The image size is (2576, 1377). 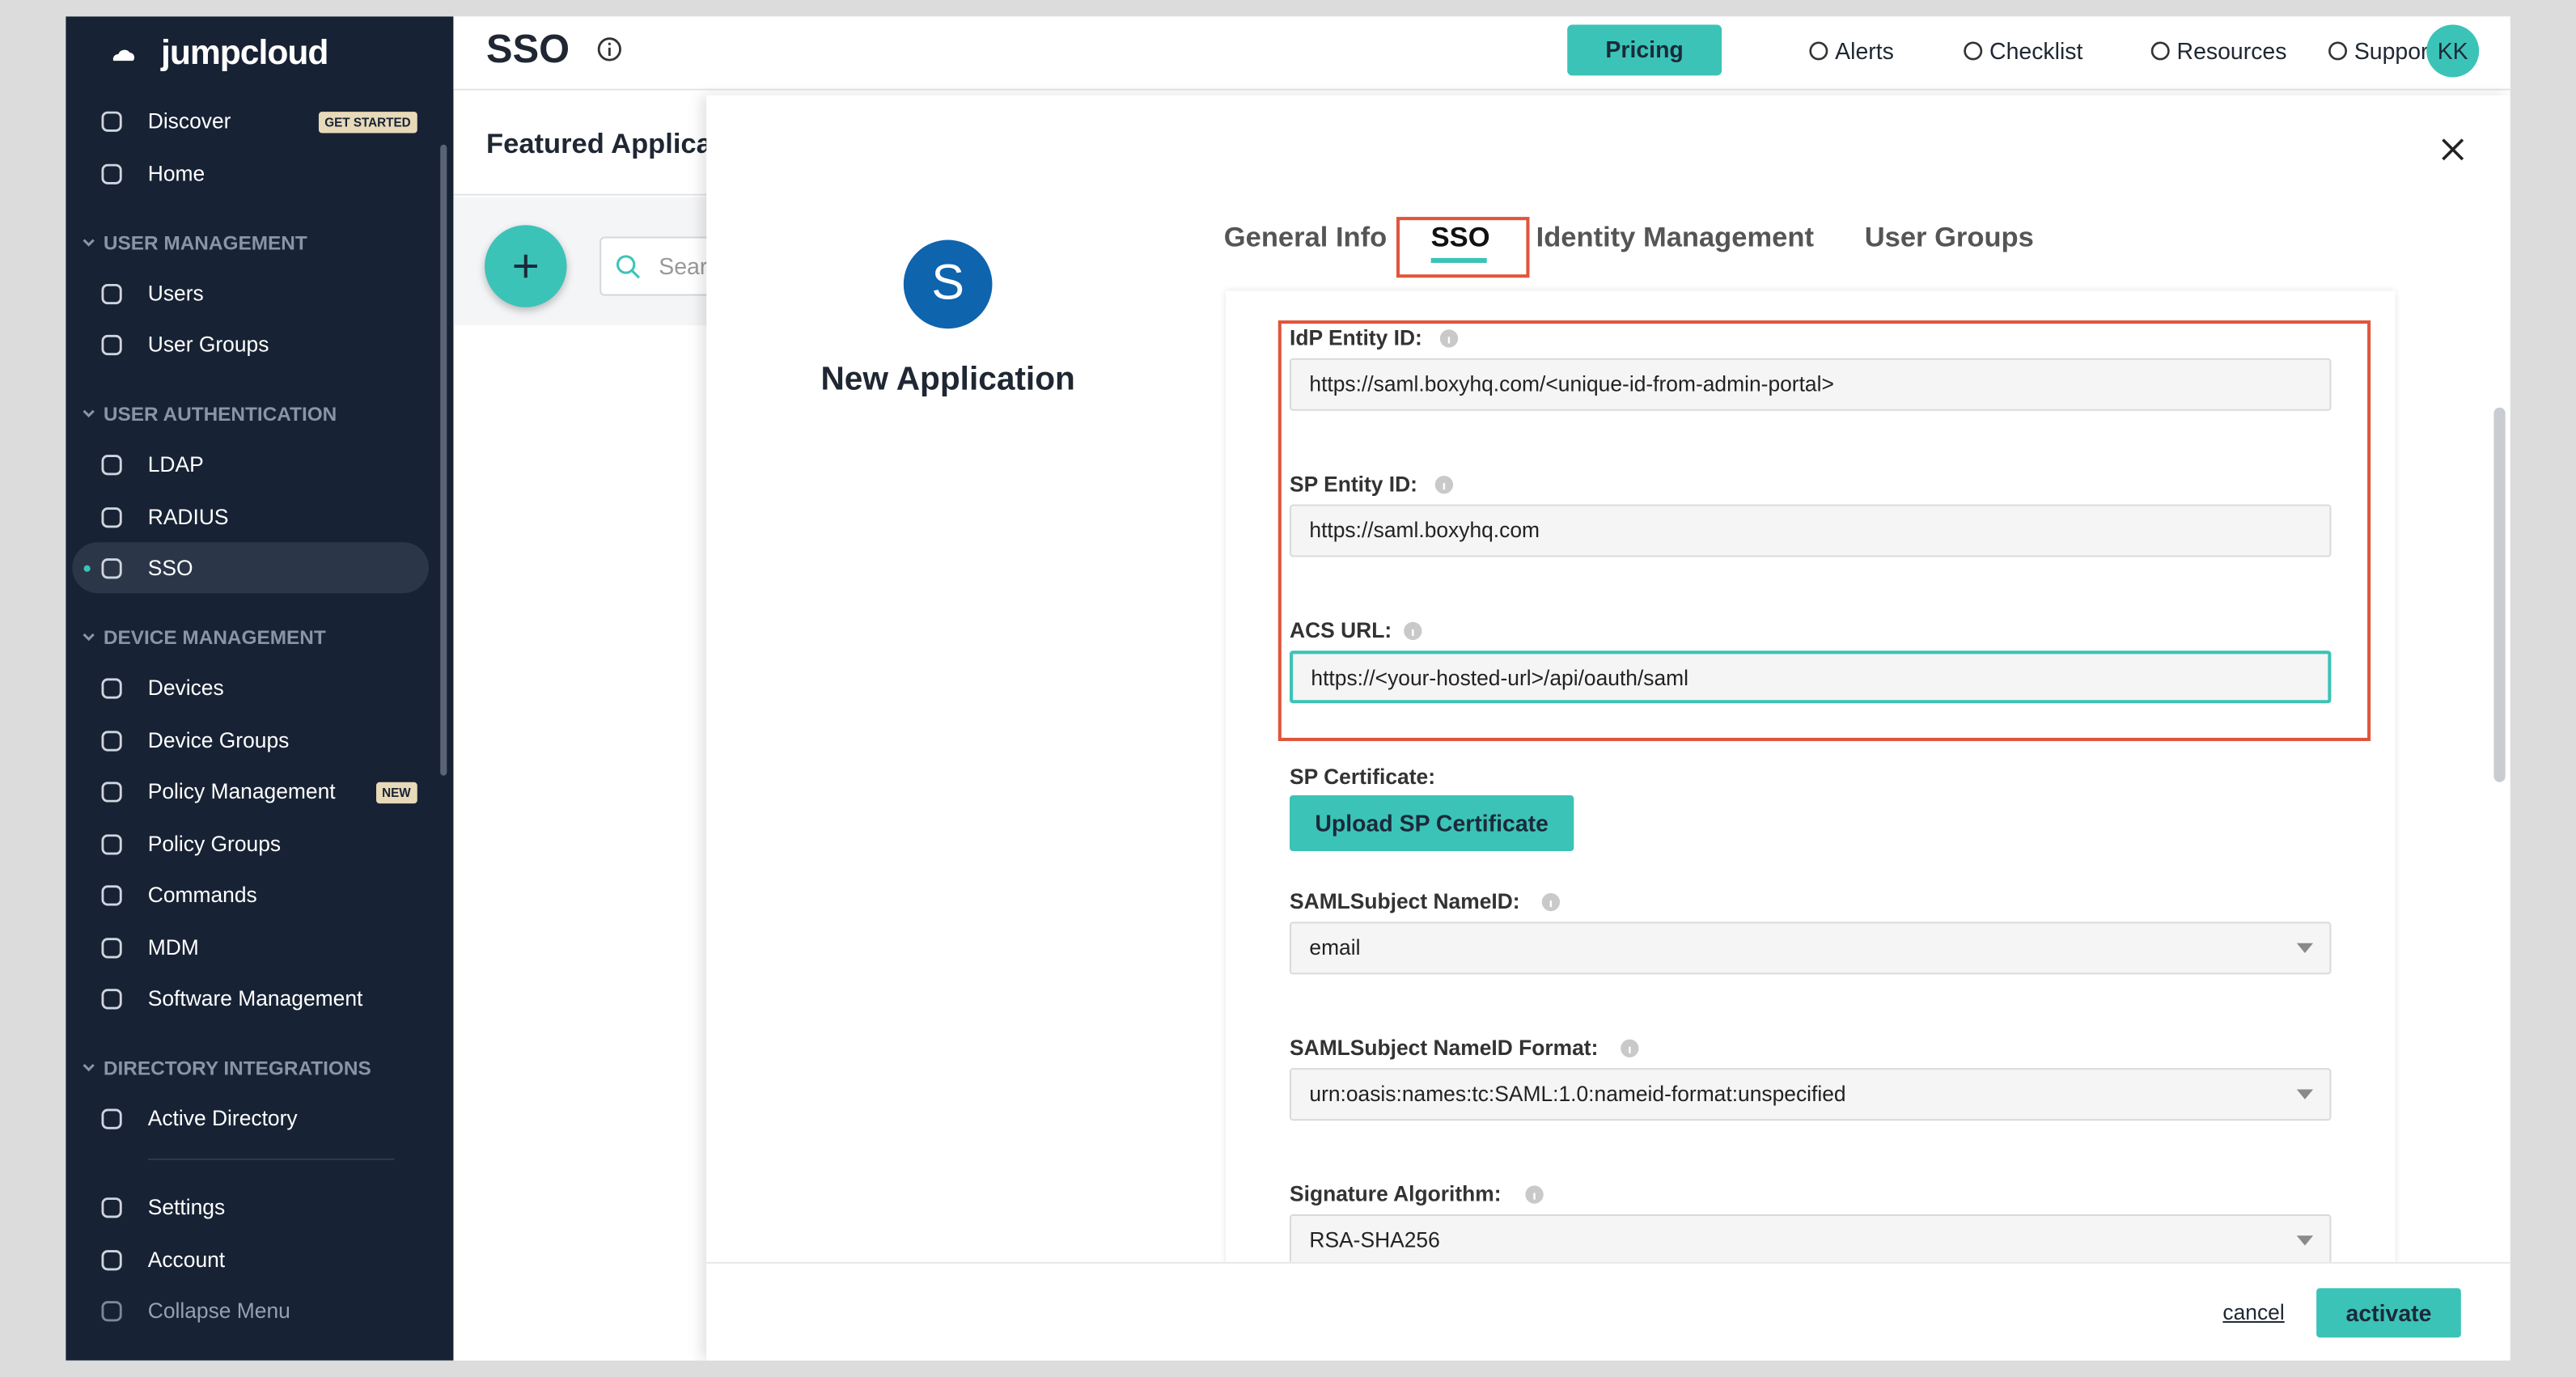 I want to click on nav-item: Device Groups, so click(x=218, y=739).